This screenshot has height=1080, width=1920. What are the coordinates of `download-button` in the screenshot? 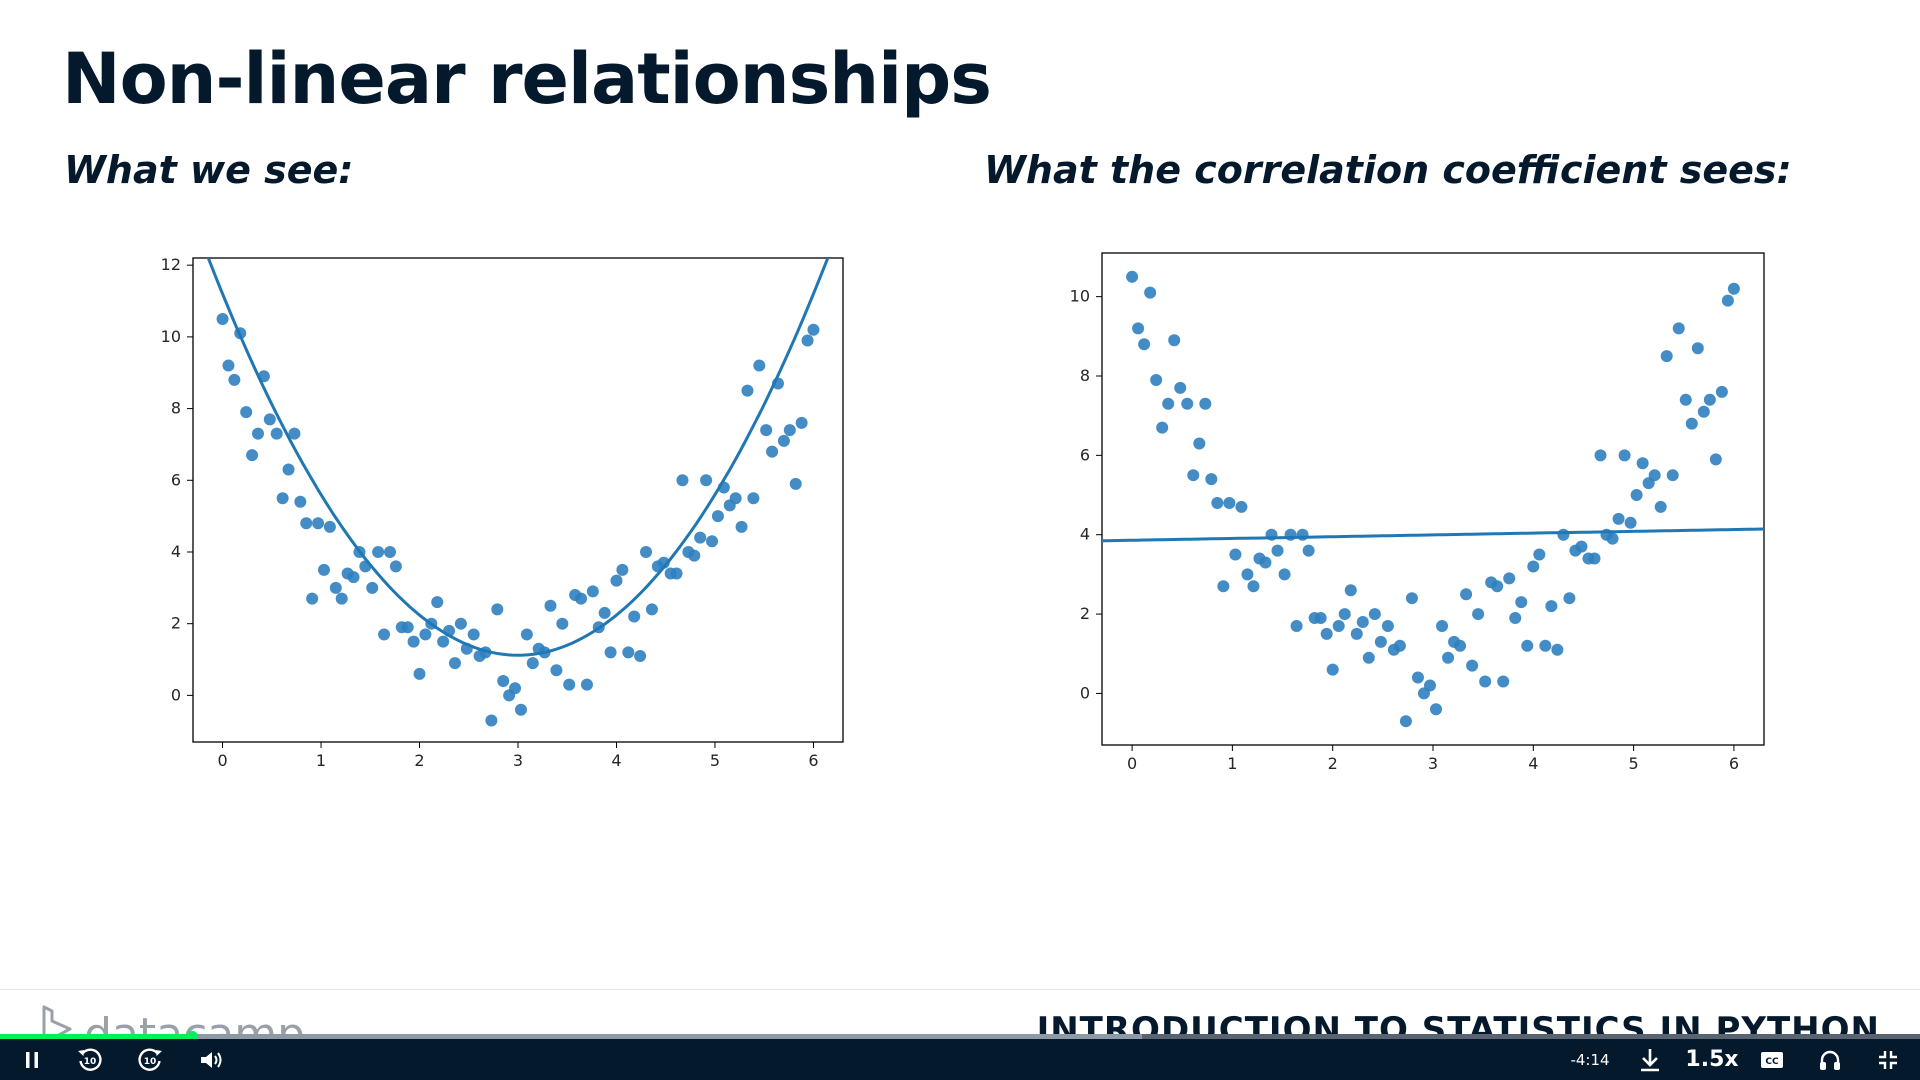 It's located at (1650, 1059).